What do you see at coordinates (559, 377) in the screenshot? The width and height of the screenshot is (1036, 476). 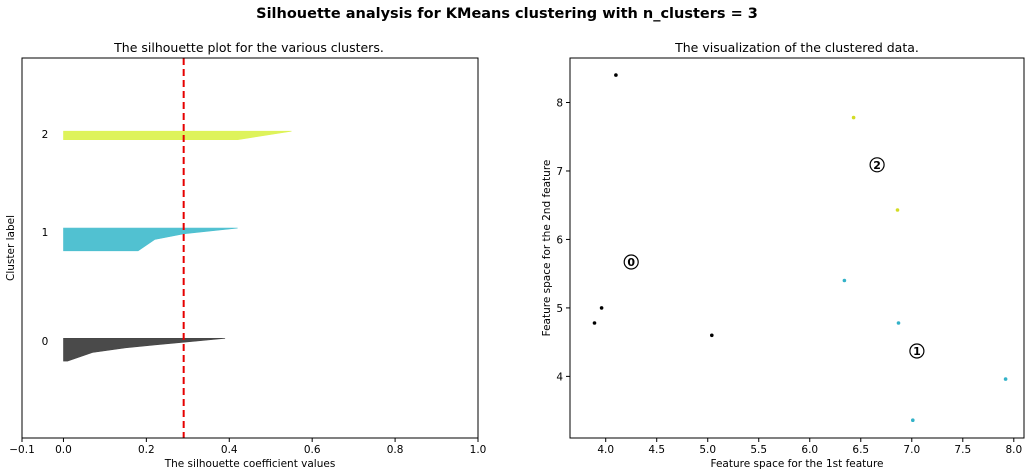 I see `scatter-y-tick-label: 4` at bounding box center [559, 377].